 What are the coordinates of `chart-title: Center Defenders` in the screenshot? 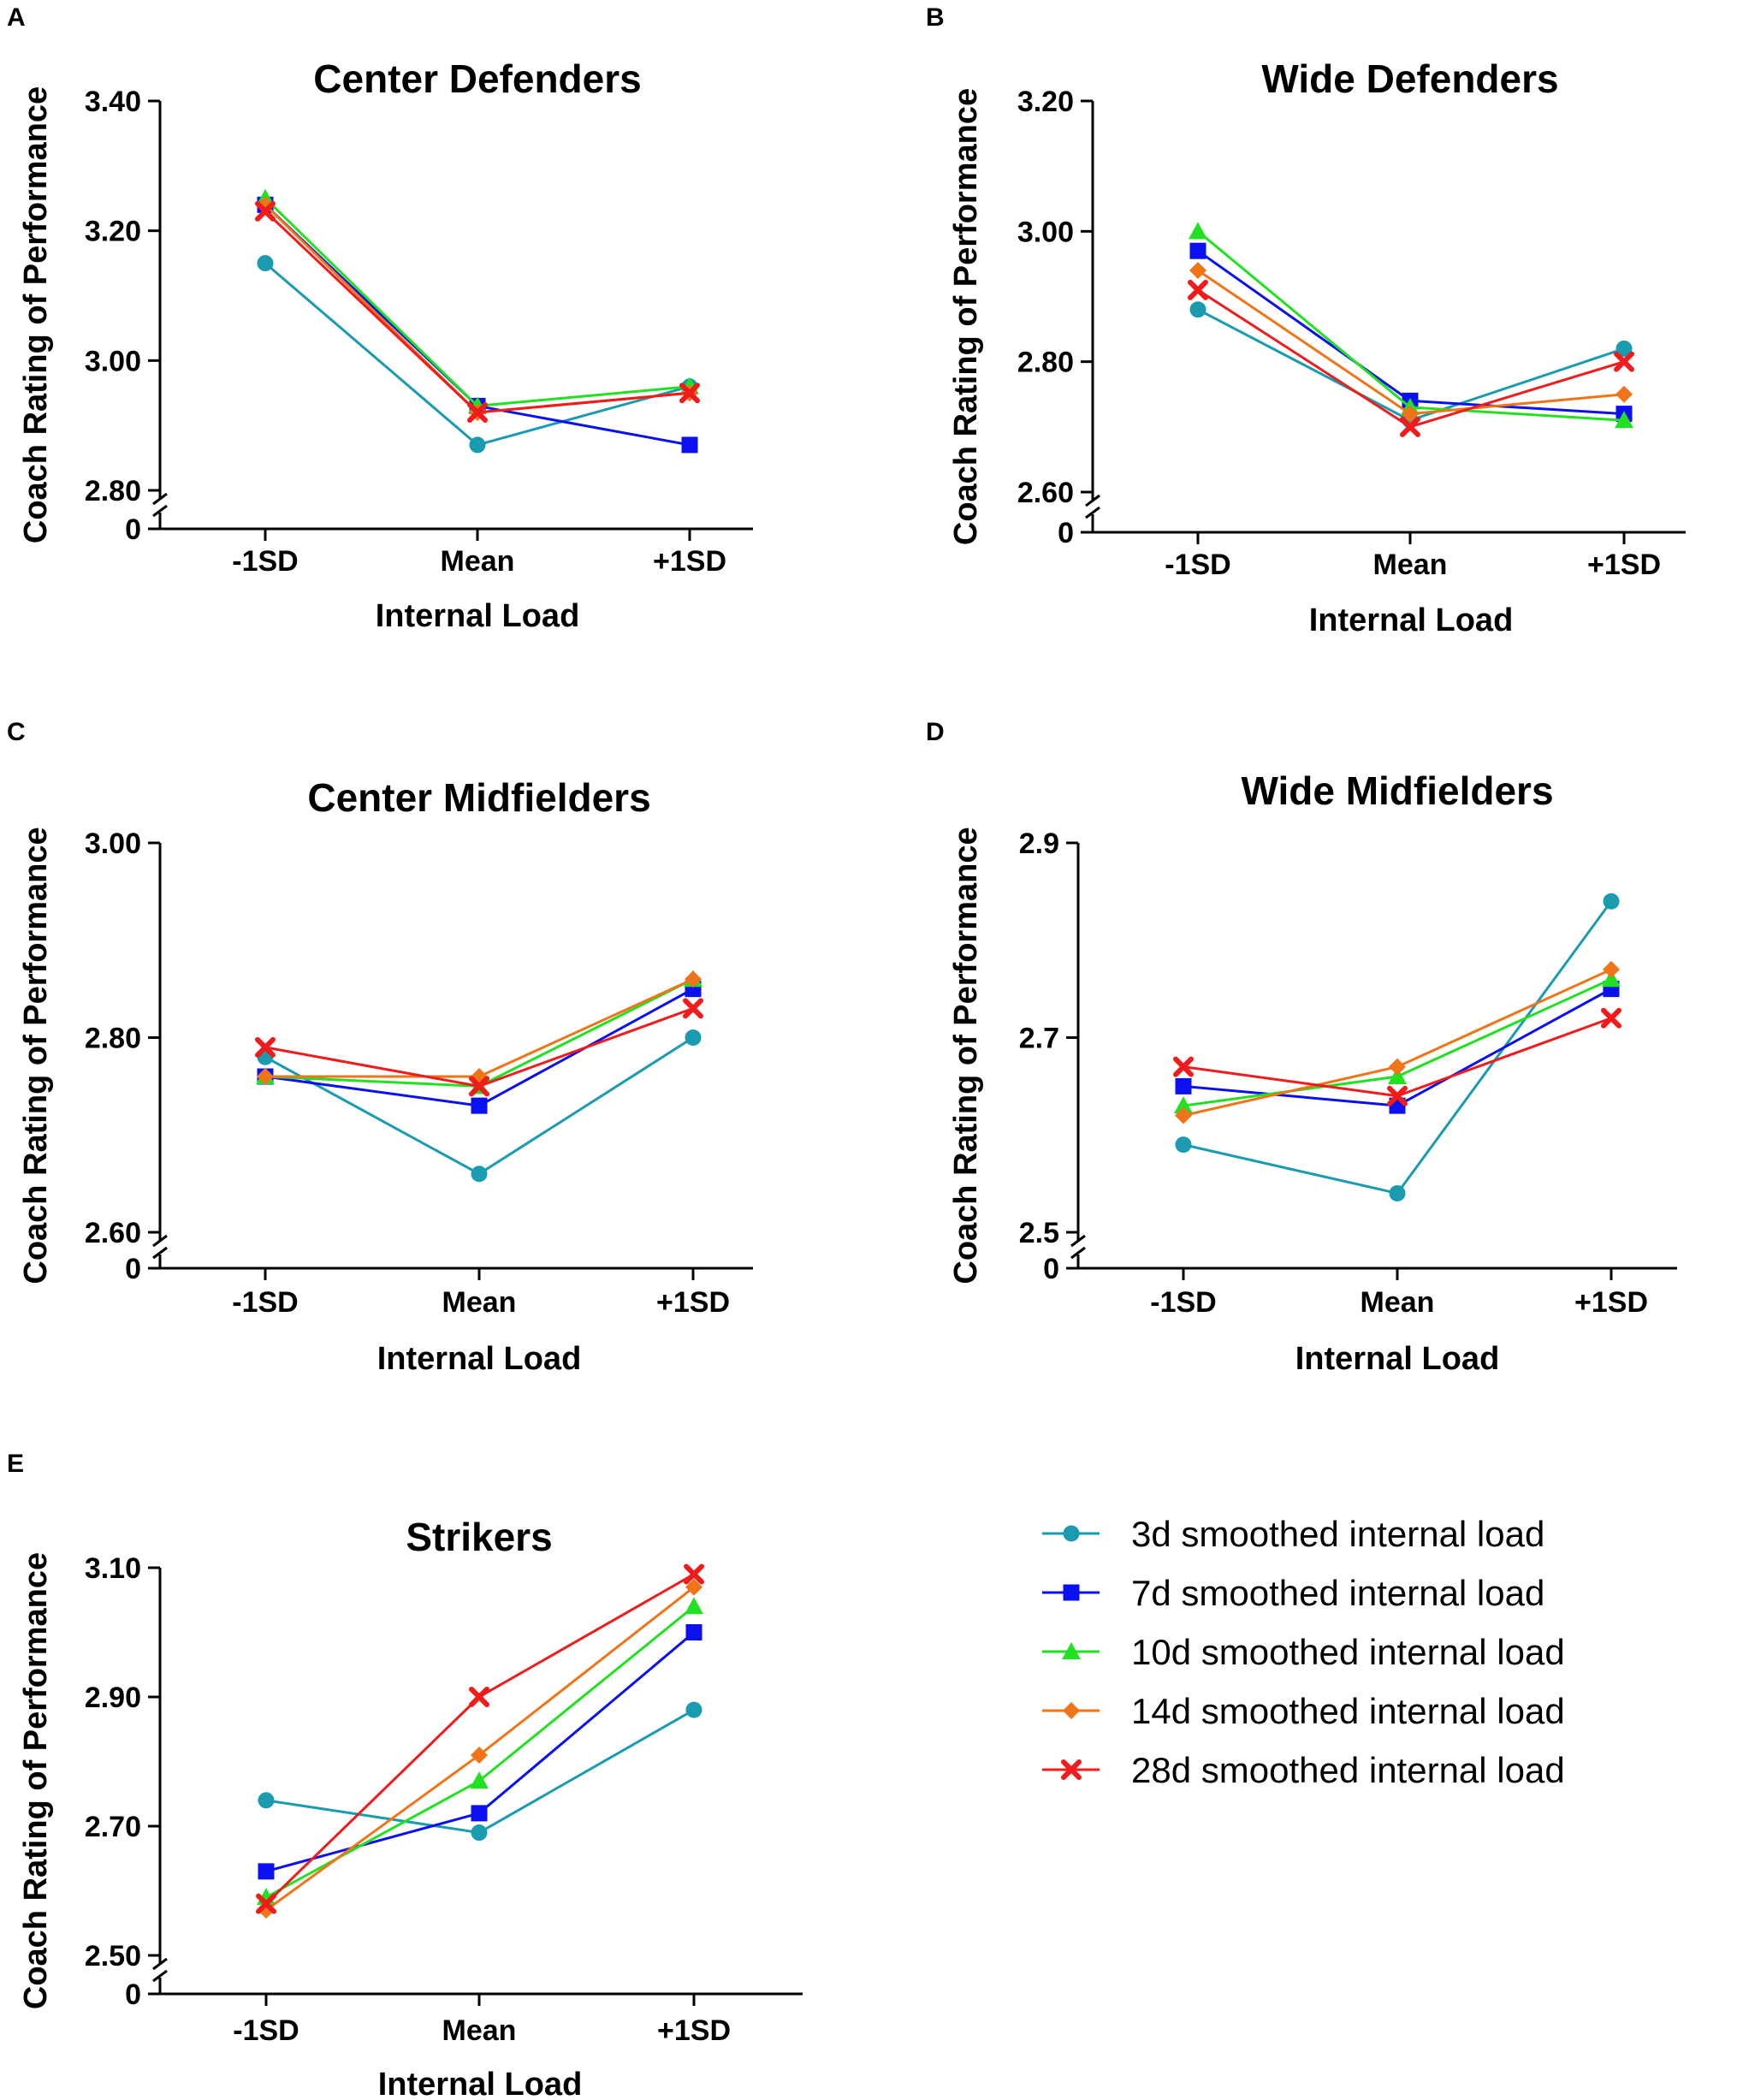 It's located at (477, 78).